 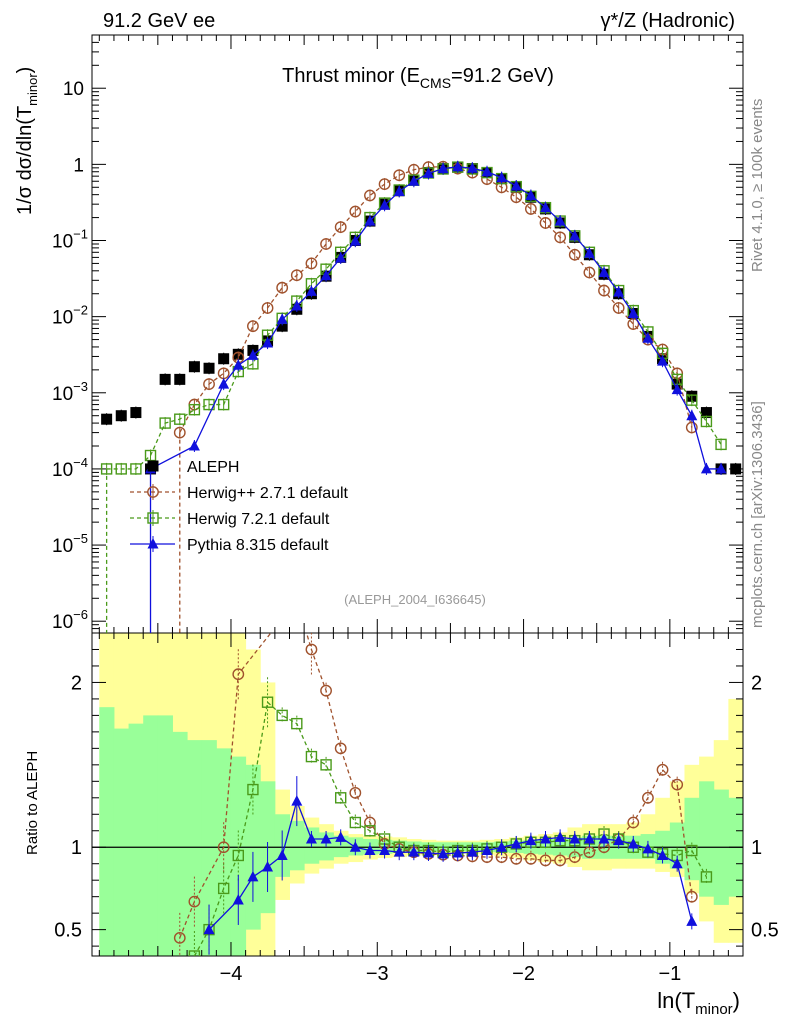 What do you see at coordinates (502, 76) in the screenshot?
I see `plot-title-tail: =91.2 GeV)` at bounding box center [502, 76].